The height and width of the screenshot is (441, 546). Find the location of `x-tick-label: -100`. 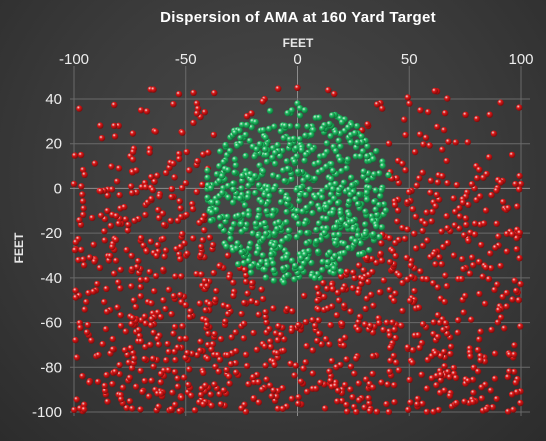

x-tick-label: -100 is located at coordinates (74, 59).